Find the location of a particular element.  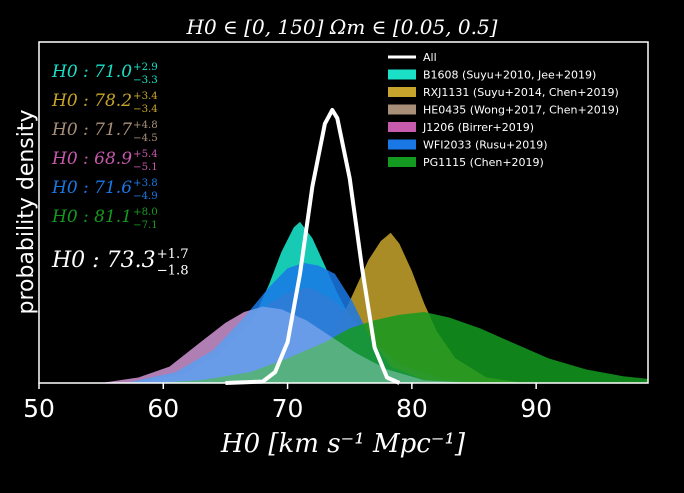

x-tick-label: 70 is located at coordinates (288, 408).